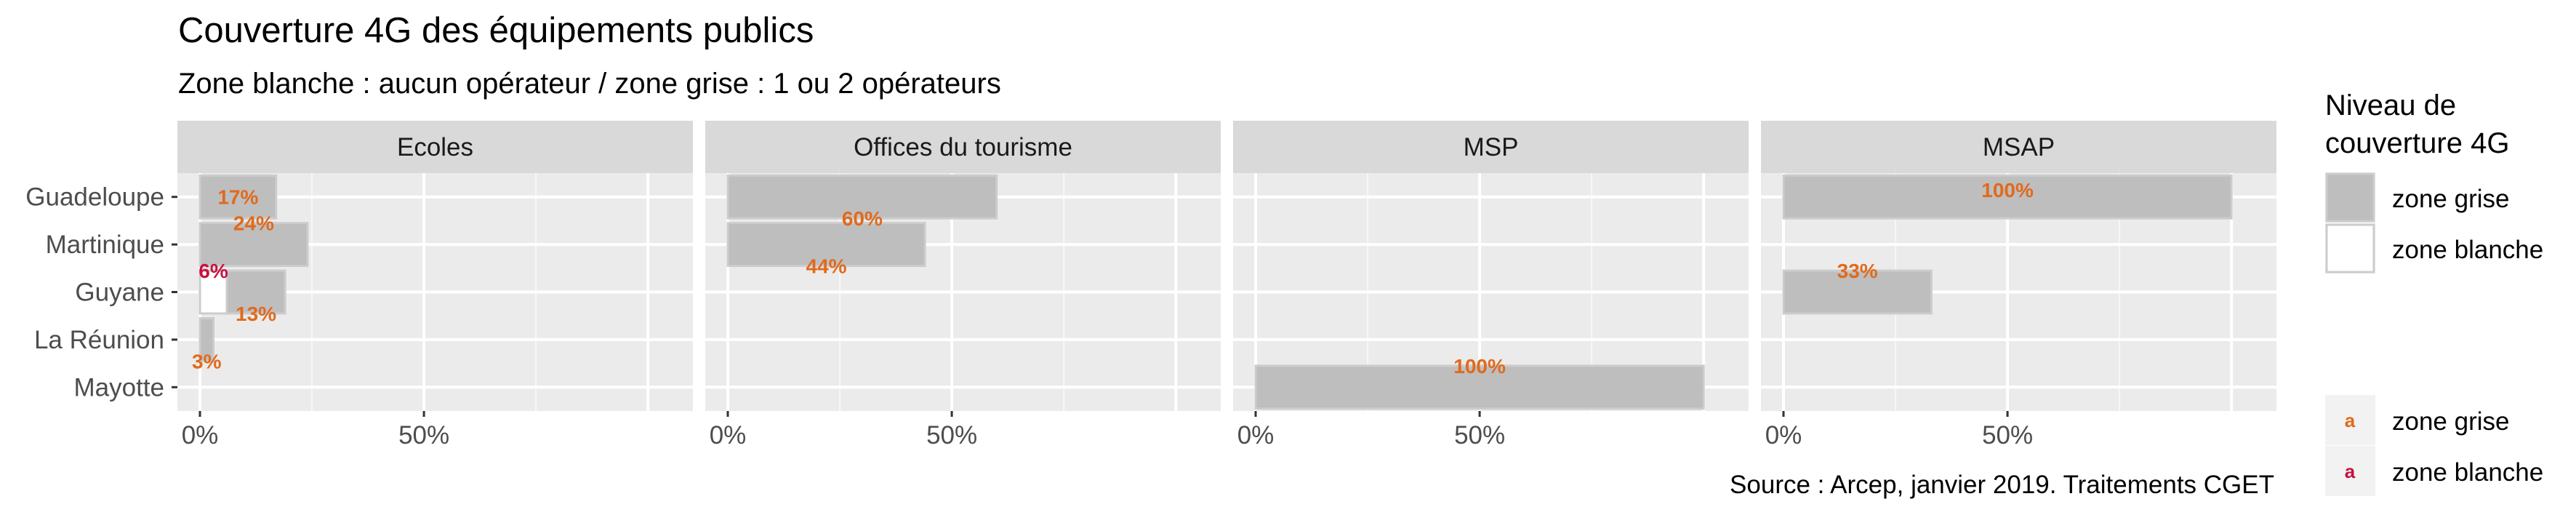  Describe the element at coordinates (206, 339) in the screenshot. I see `bar-la-reunion-zone-grise` at that location.